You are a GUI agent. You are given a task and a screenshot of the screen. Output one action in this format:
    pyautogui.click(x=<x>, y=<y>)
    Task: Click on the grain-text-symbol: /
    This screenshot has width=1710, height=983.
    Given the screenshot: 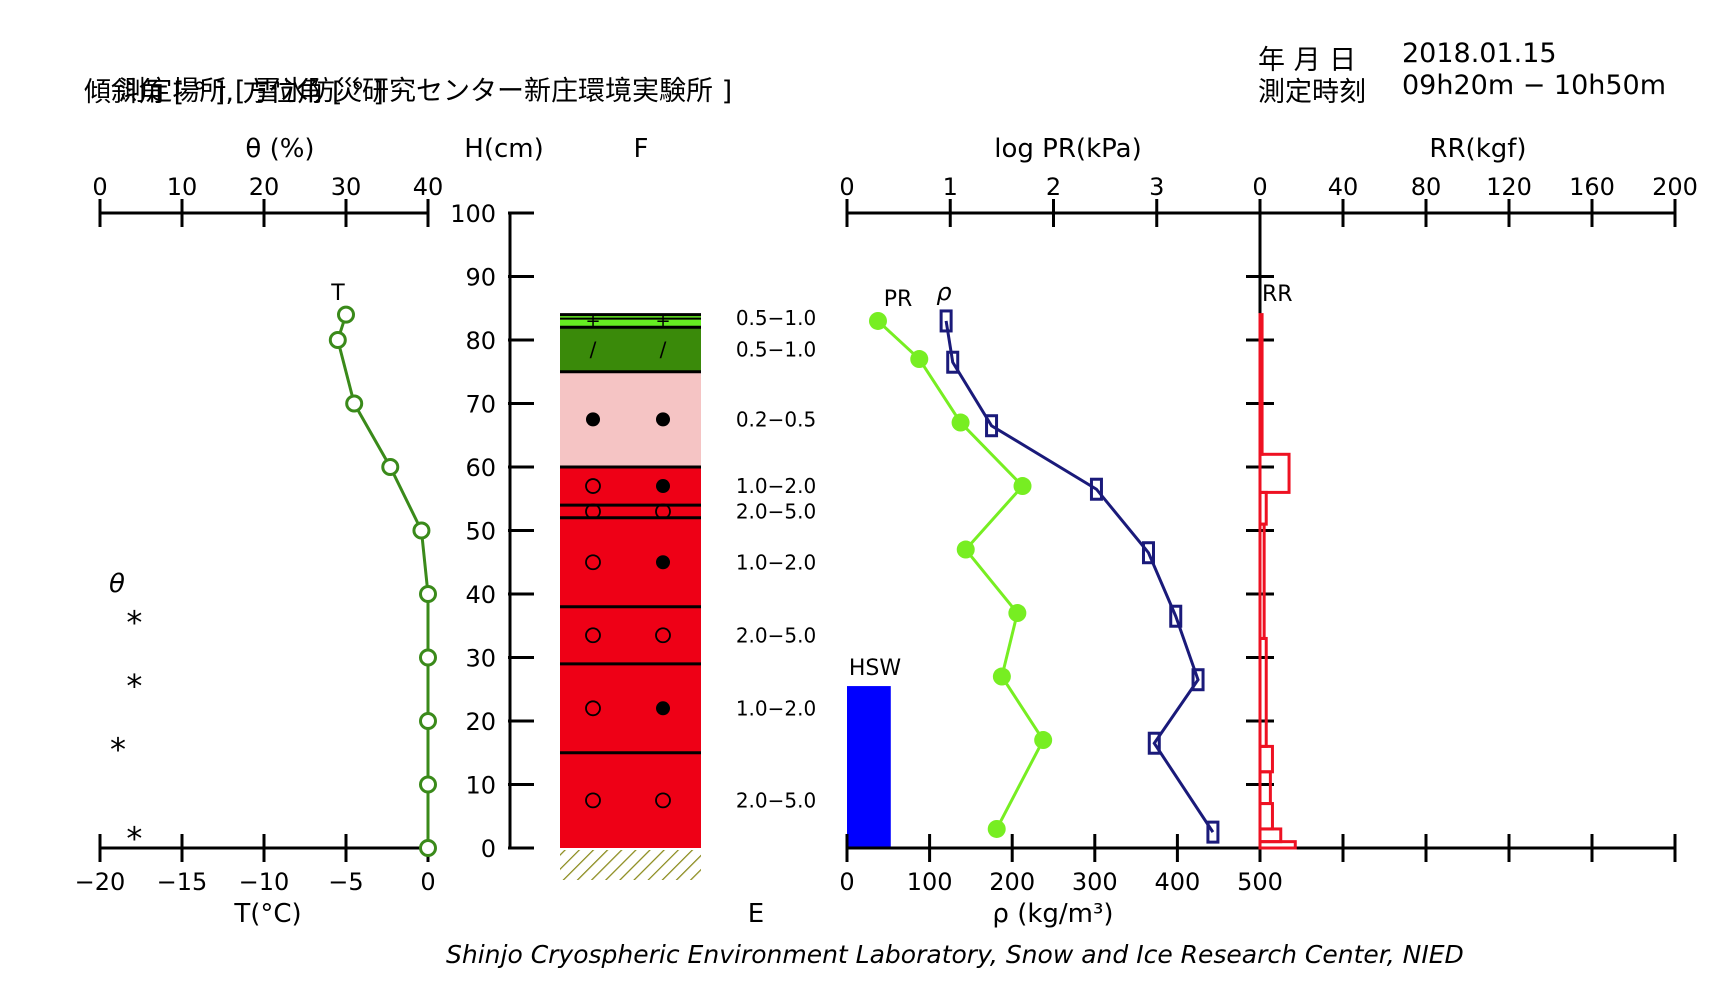 What is the action you would take?
    pyautogui.click(x=663, y=350)
    